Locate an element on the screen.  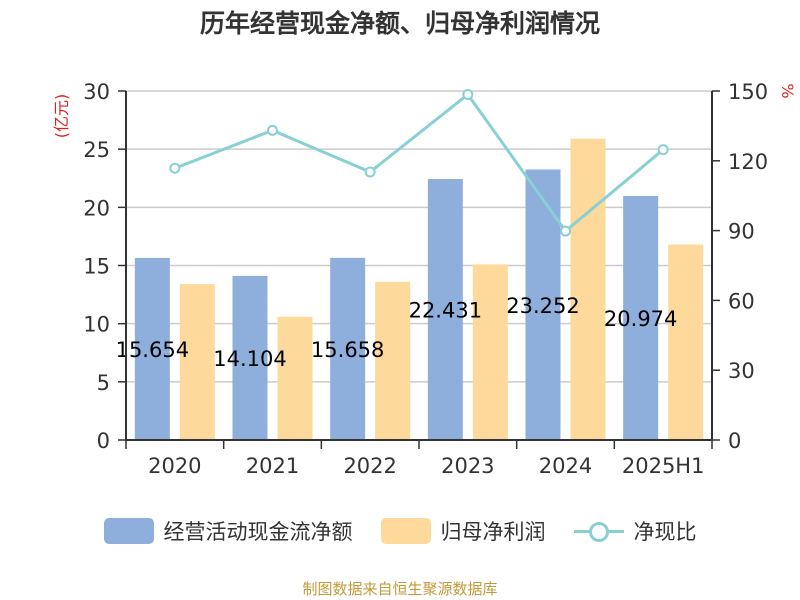
y-left-tick-label: 20 is located at coordinates (96, 208).